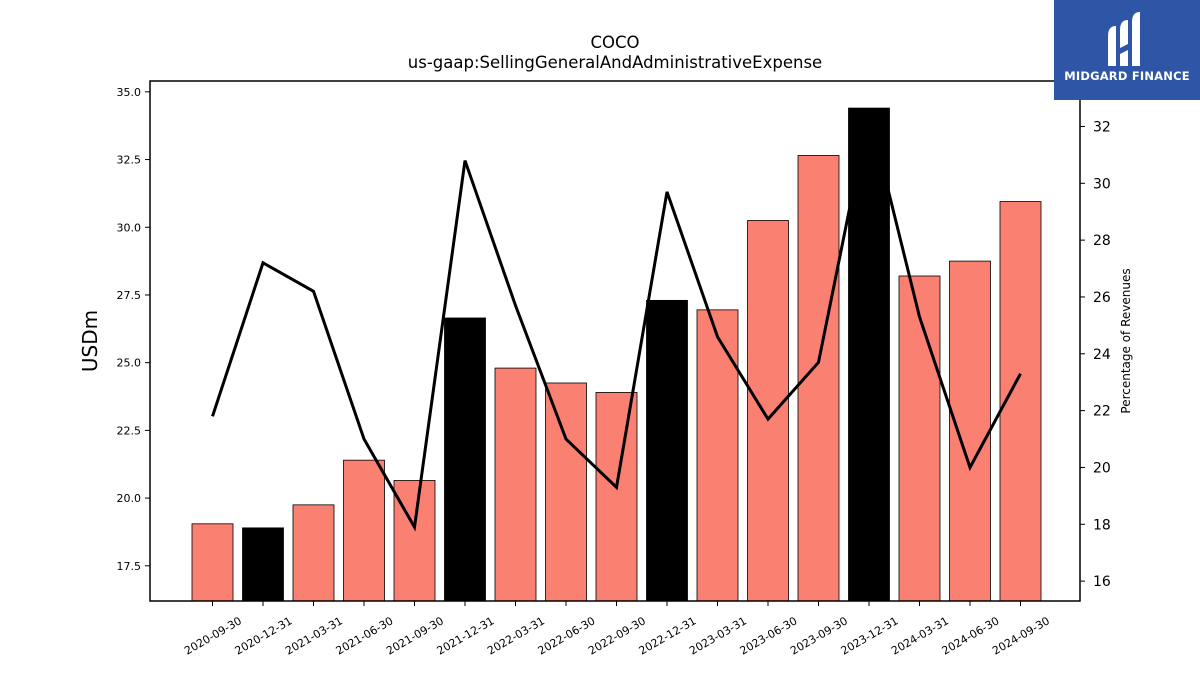 This screenshot has height=675, width=1200. I want to click on y-axis-right: 16 18 20 22 24 26 28 30 32, so click(1095, 354).